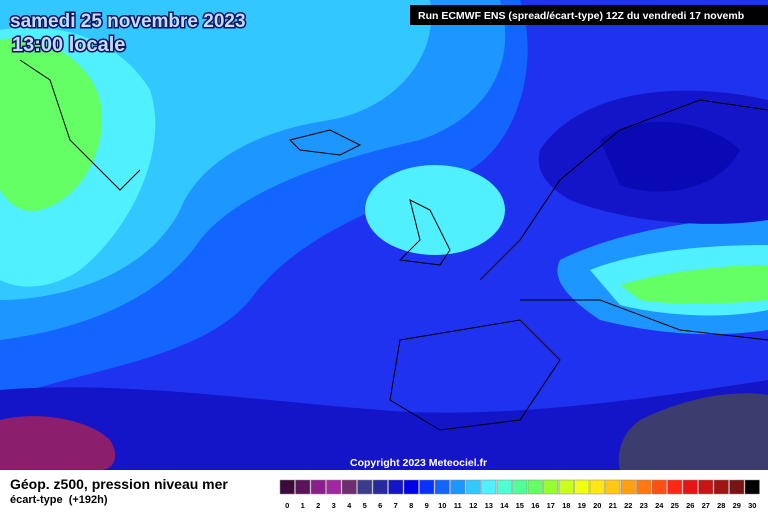 The image size is (768, 517). I want to click on copyright: Copyright 2023 Meteociel.fr, so click(418, 463).